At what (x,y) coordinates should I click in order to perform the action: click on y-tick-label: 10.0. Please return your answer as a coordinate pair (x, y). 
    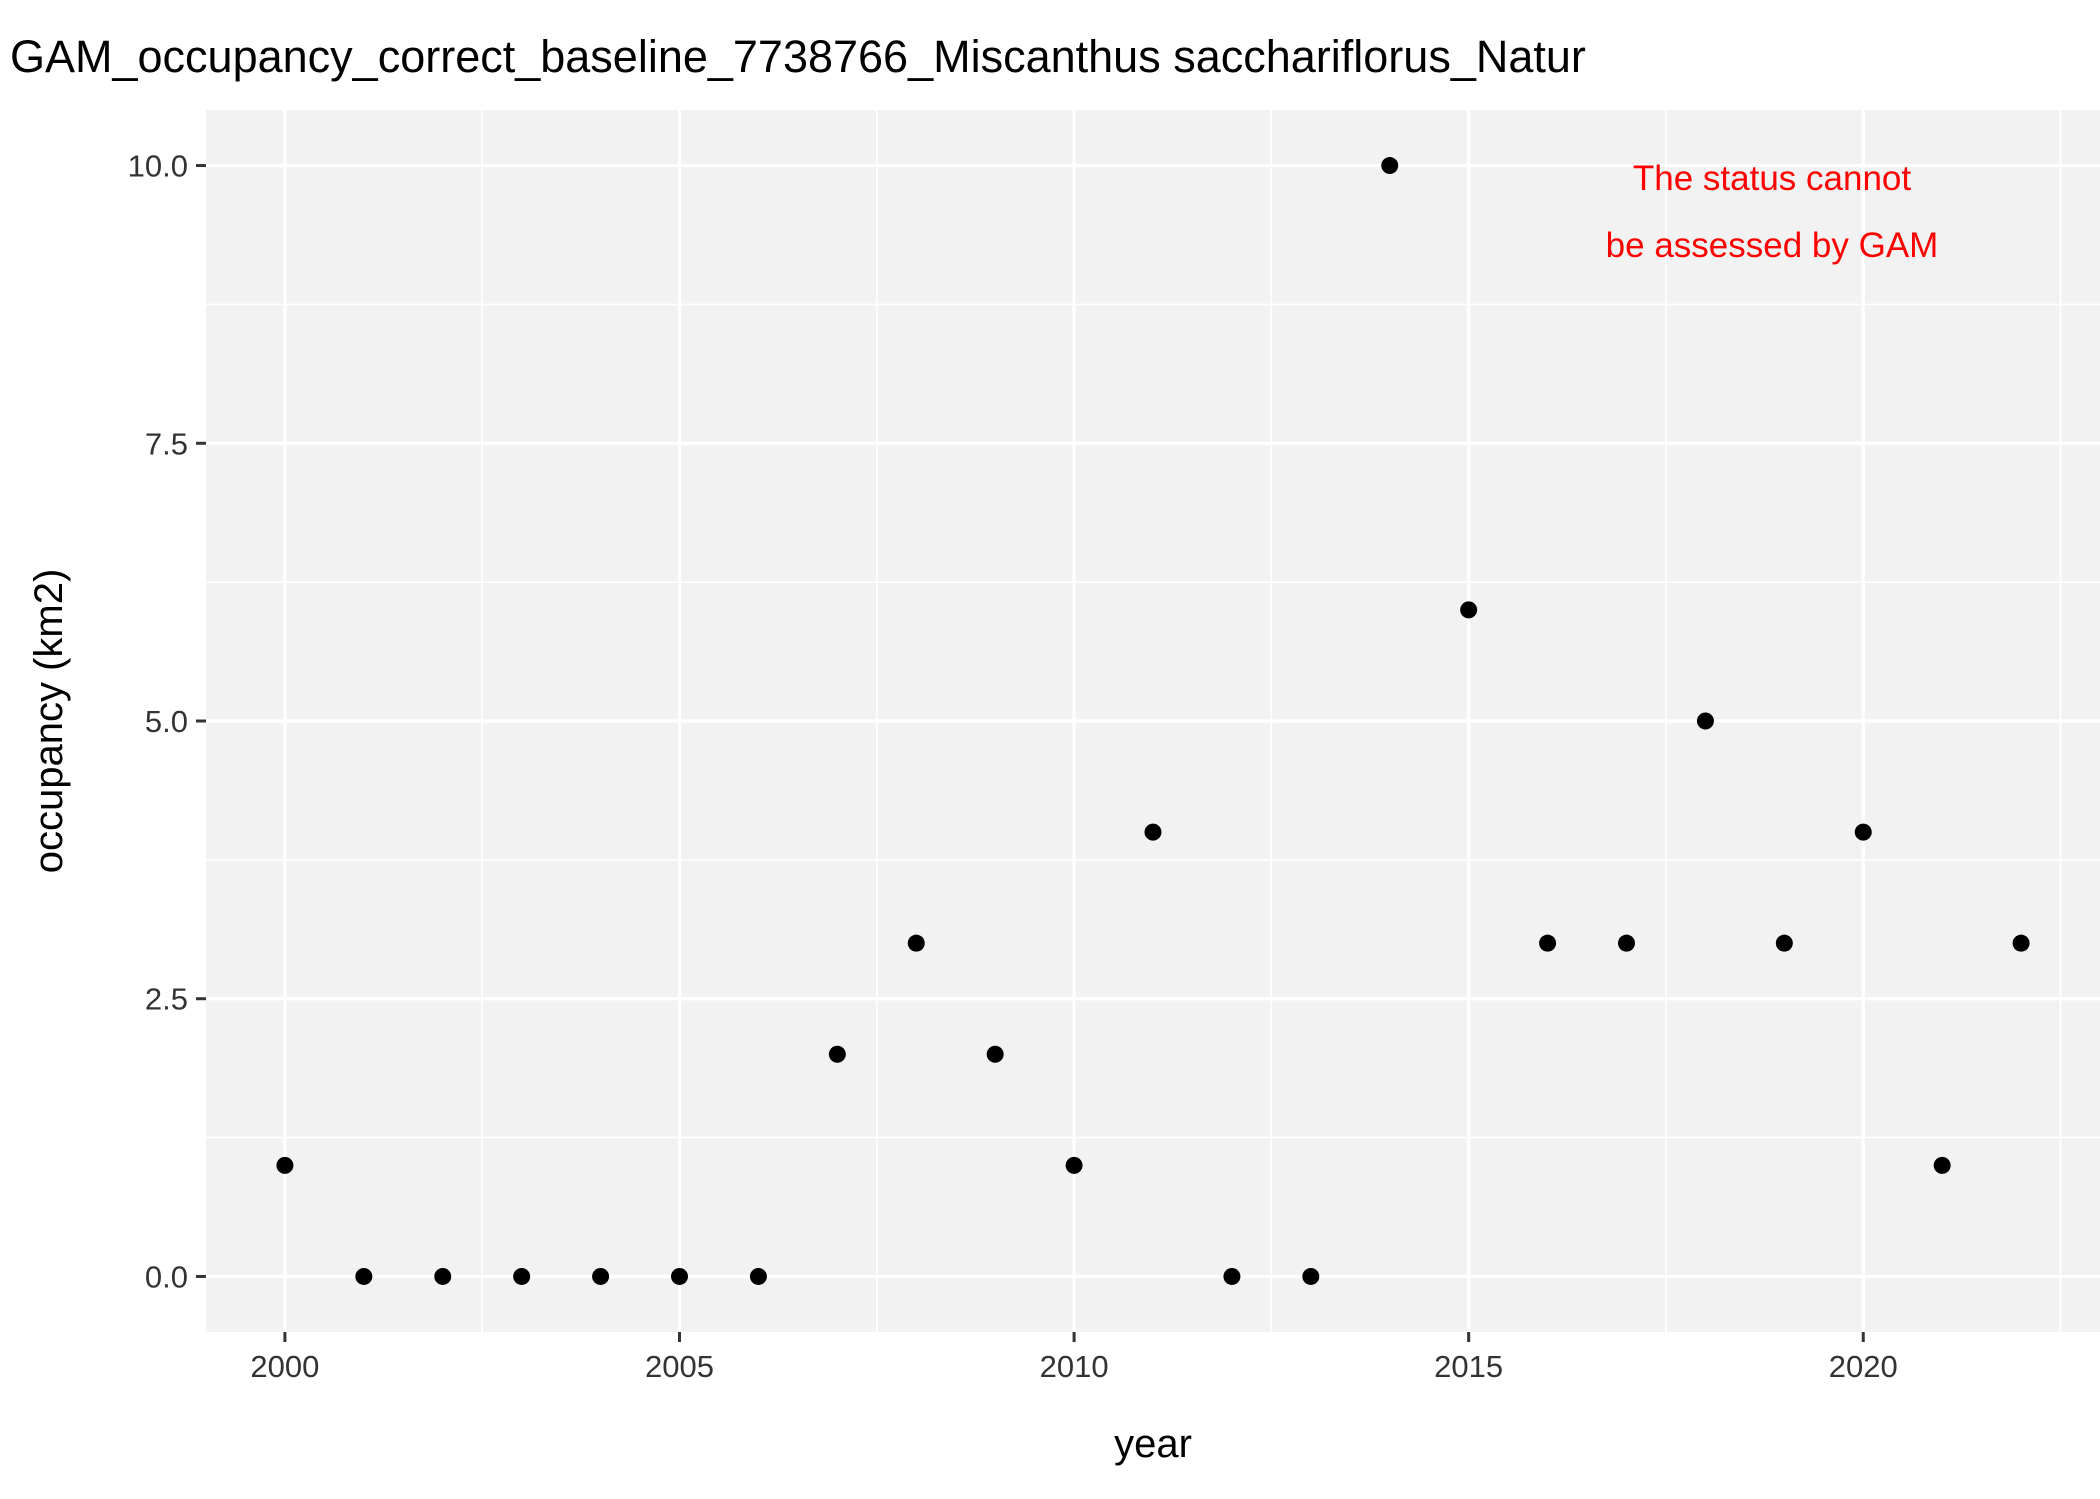
    Looking at the image, I should click on (158, 166).